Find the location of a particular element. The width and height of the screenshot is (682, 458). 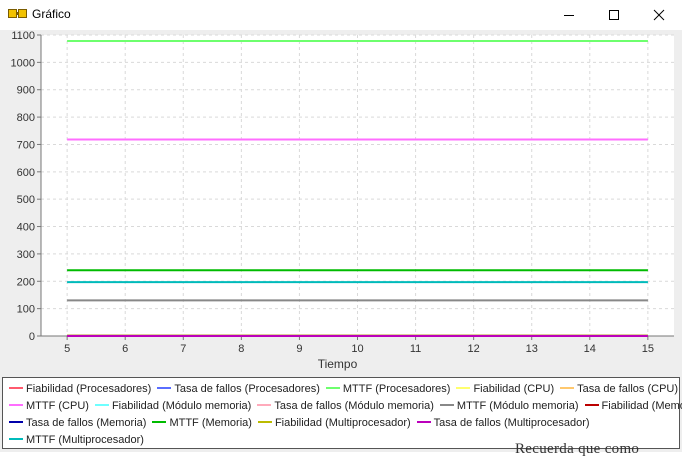

legend-label: Fiabilidad (Módulo memoria) is located at coordinates (181, 406).